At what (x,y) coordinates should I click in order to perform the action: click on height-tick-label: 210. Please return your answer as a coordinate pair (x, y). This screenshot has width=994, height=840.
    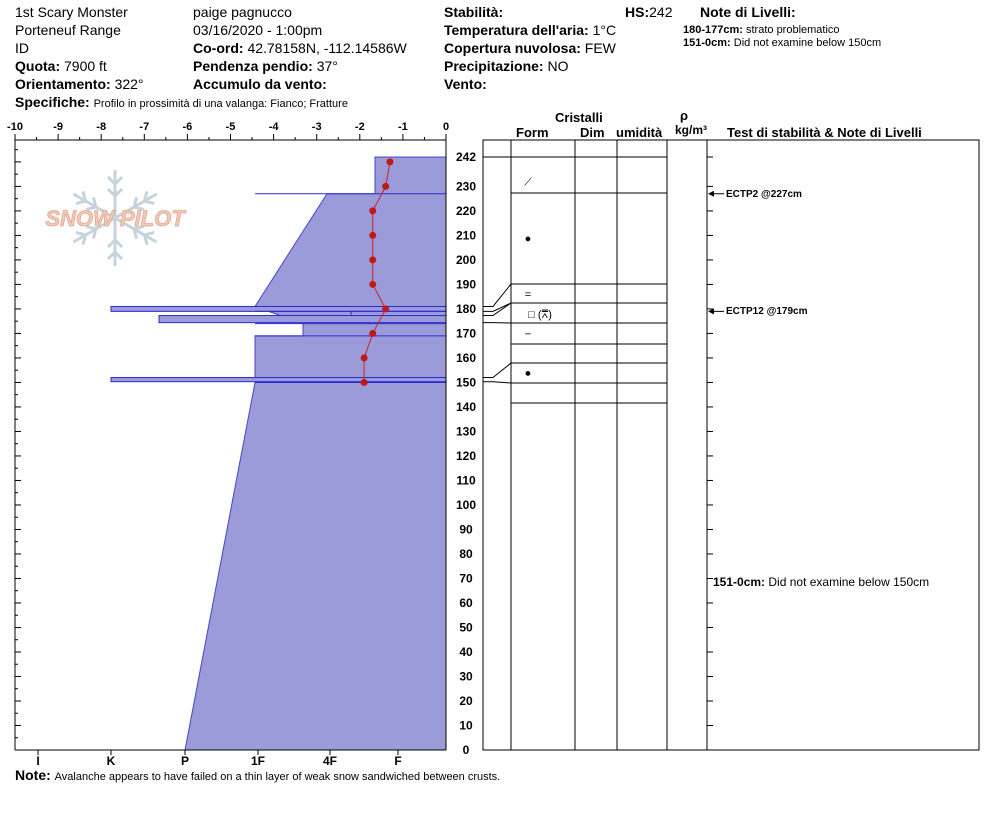
    Looking at the image, I should click on (466, 235).